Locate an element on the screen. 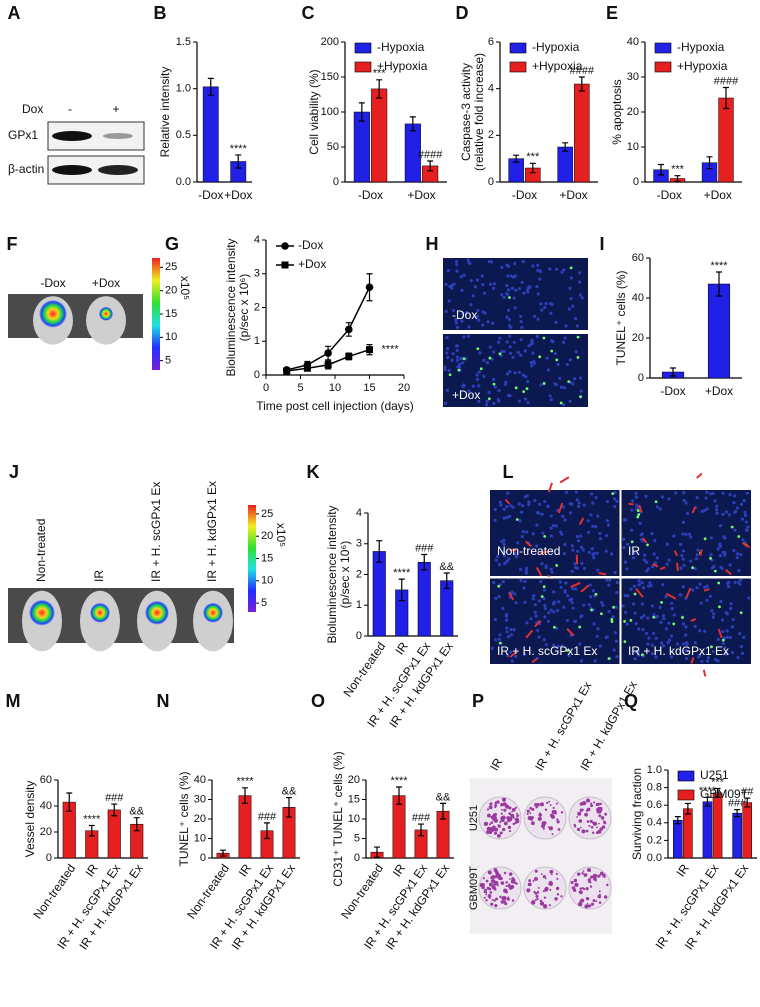  panel-label: Q is located at coordinates (631, 701).